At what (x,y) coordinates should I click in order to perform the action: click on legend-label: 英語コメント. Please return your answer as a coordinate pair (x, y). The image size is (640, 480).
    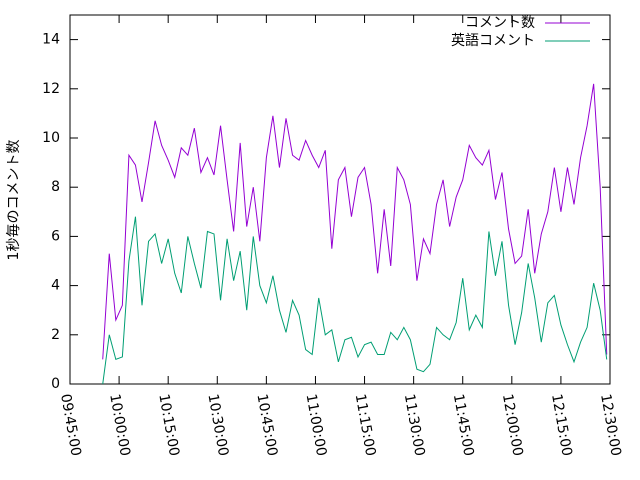
    Looking at the image, I should click on (493, 40).